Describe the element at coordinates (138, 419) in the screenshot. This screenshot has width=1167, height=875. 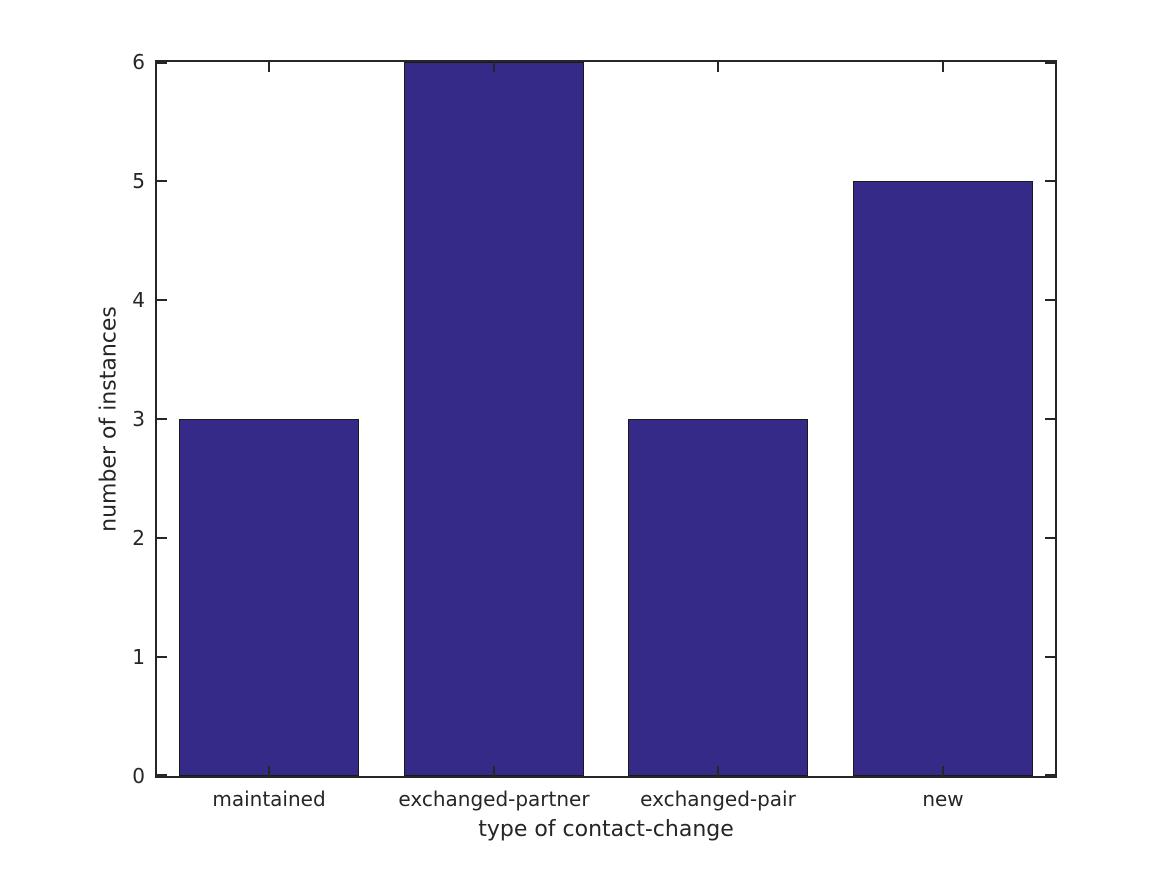
I see `y-tick-label: 3` at that location.